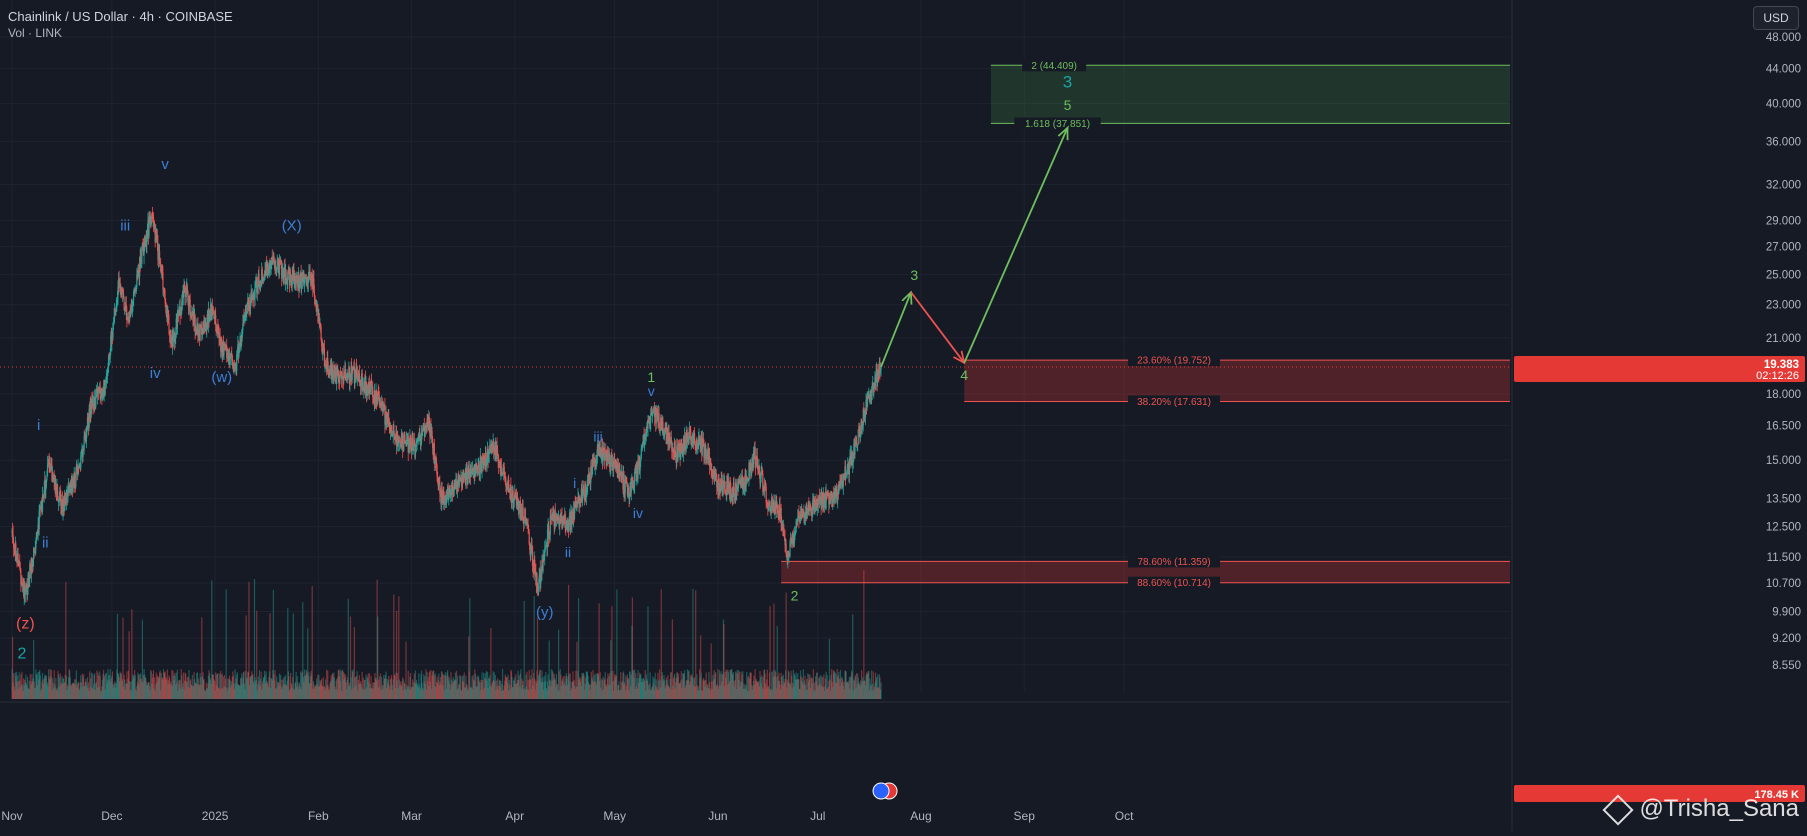  I want to click on y-tick-label: 16.500, so click(1783, 427).